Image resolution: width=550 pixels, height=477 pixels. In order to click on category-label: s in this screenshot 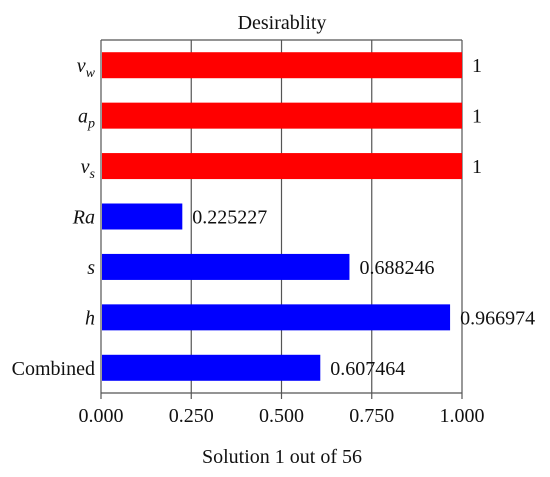, I will do `click(91, 268)`.